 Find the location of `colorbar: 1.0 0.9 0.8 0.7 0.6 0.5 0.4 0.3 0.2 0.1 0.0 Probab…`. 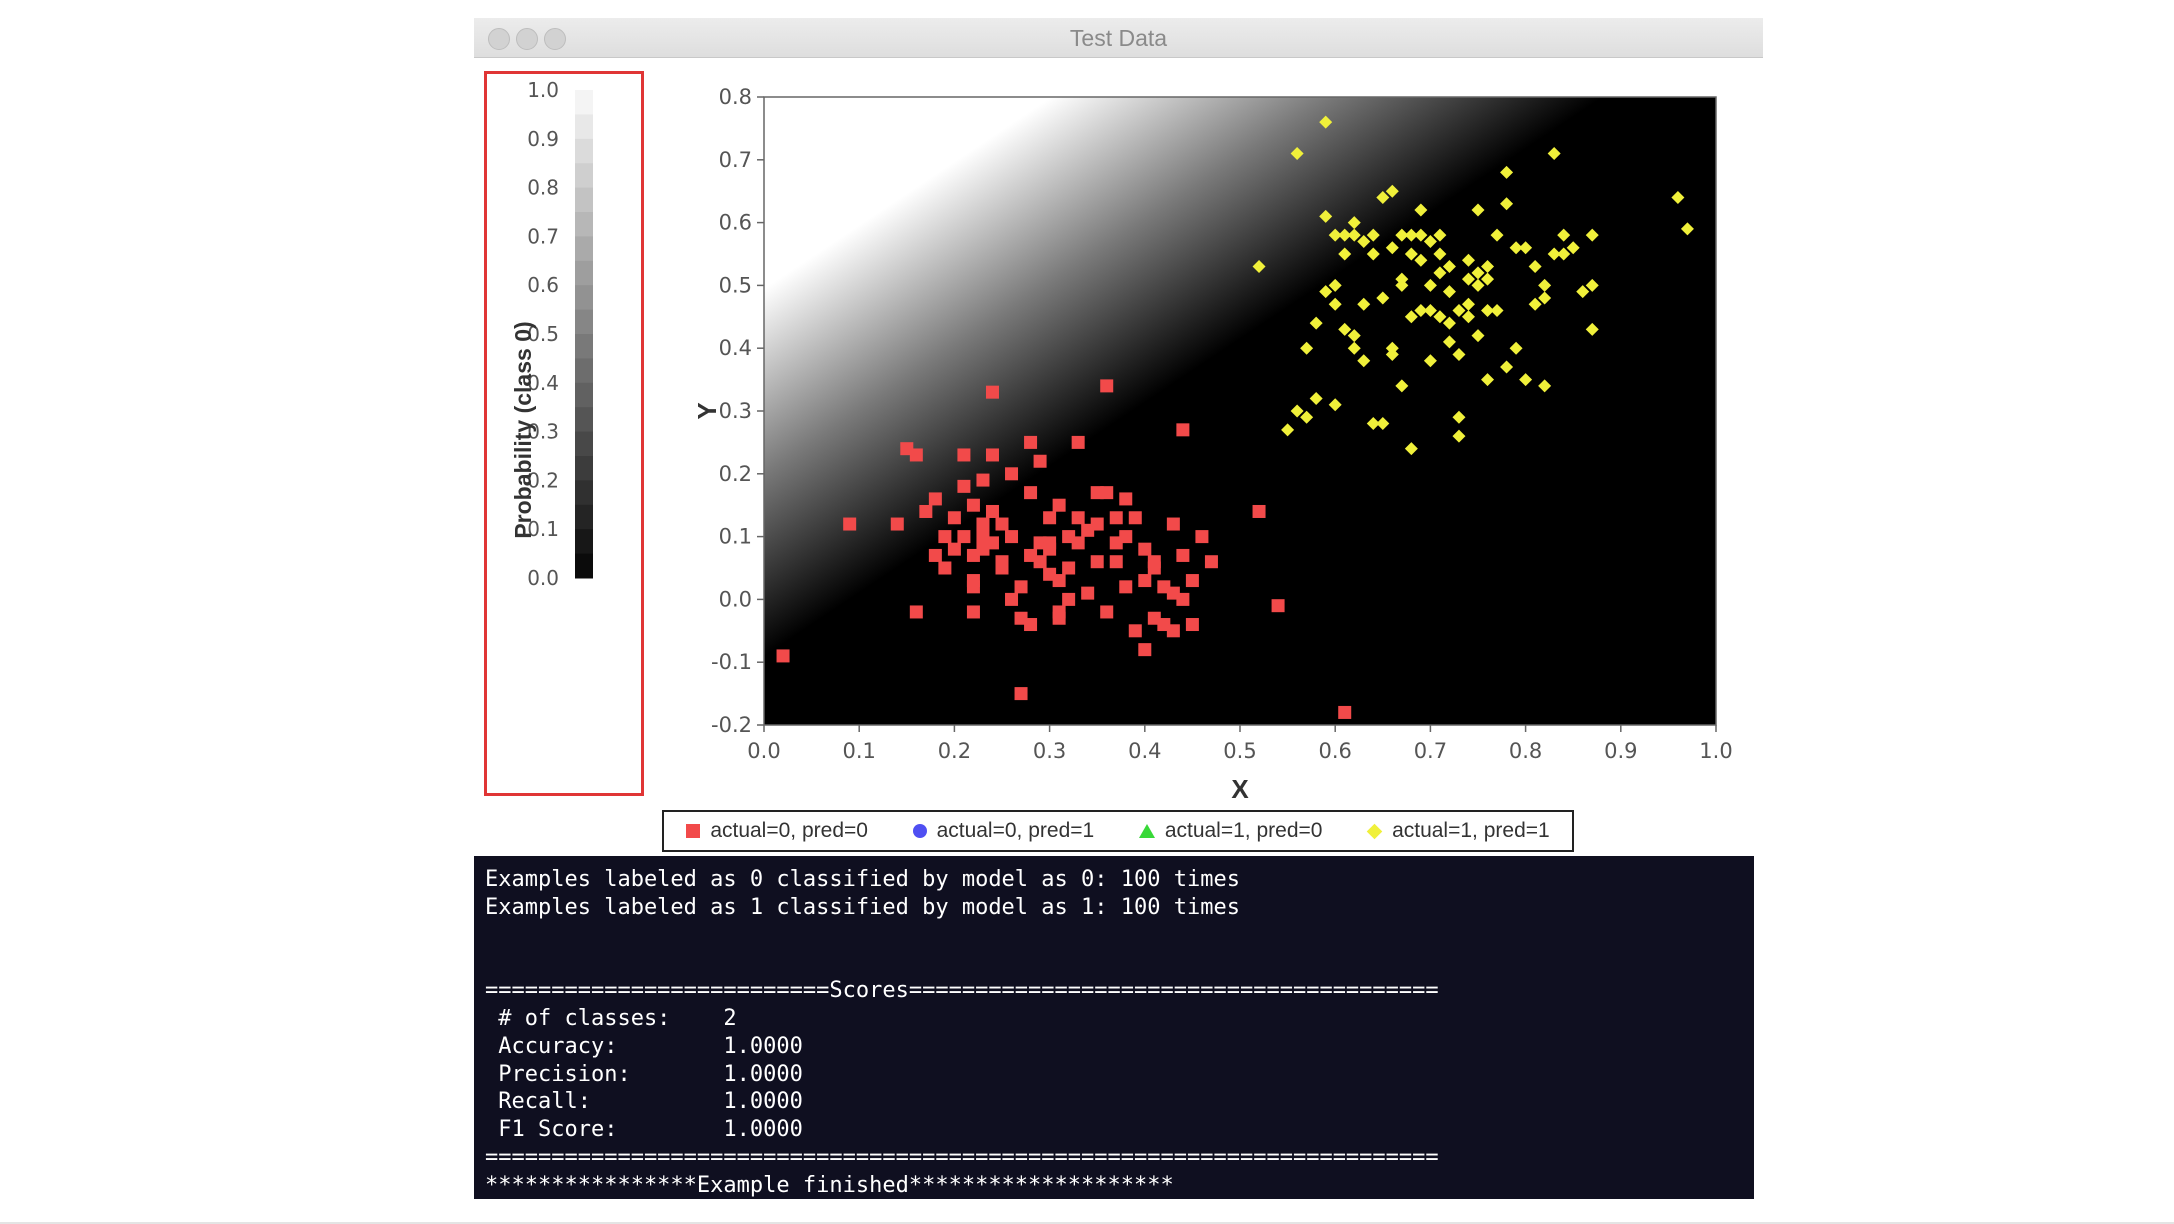

colorbar: 1.0 0.9 0.8 0.7 0.6 0.5 0.4 0.3 0.2 0.1 0.0 Probab… is located at coordinates (551, 334).